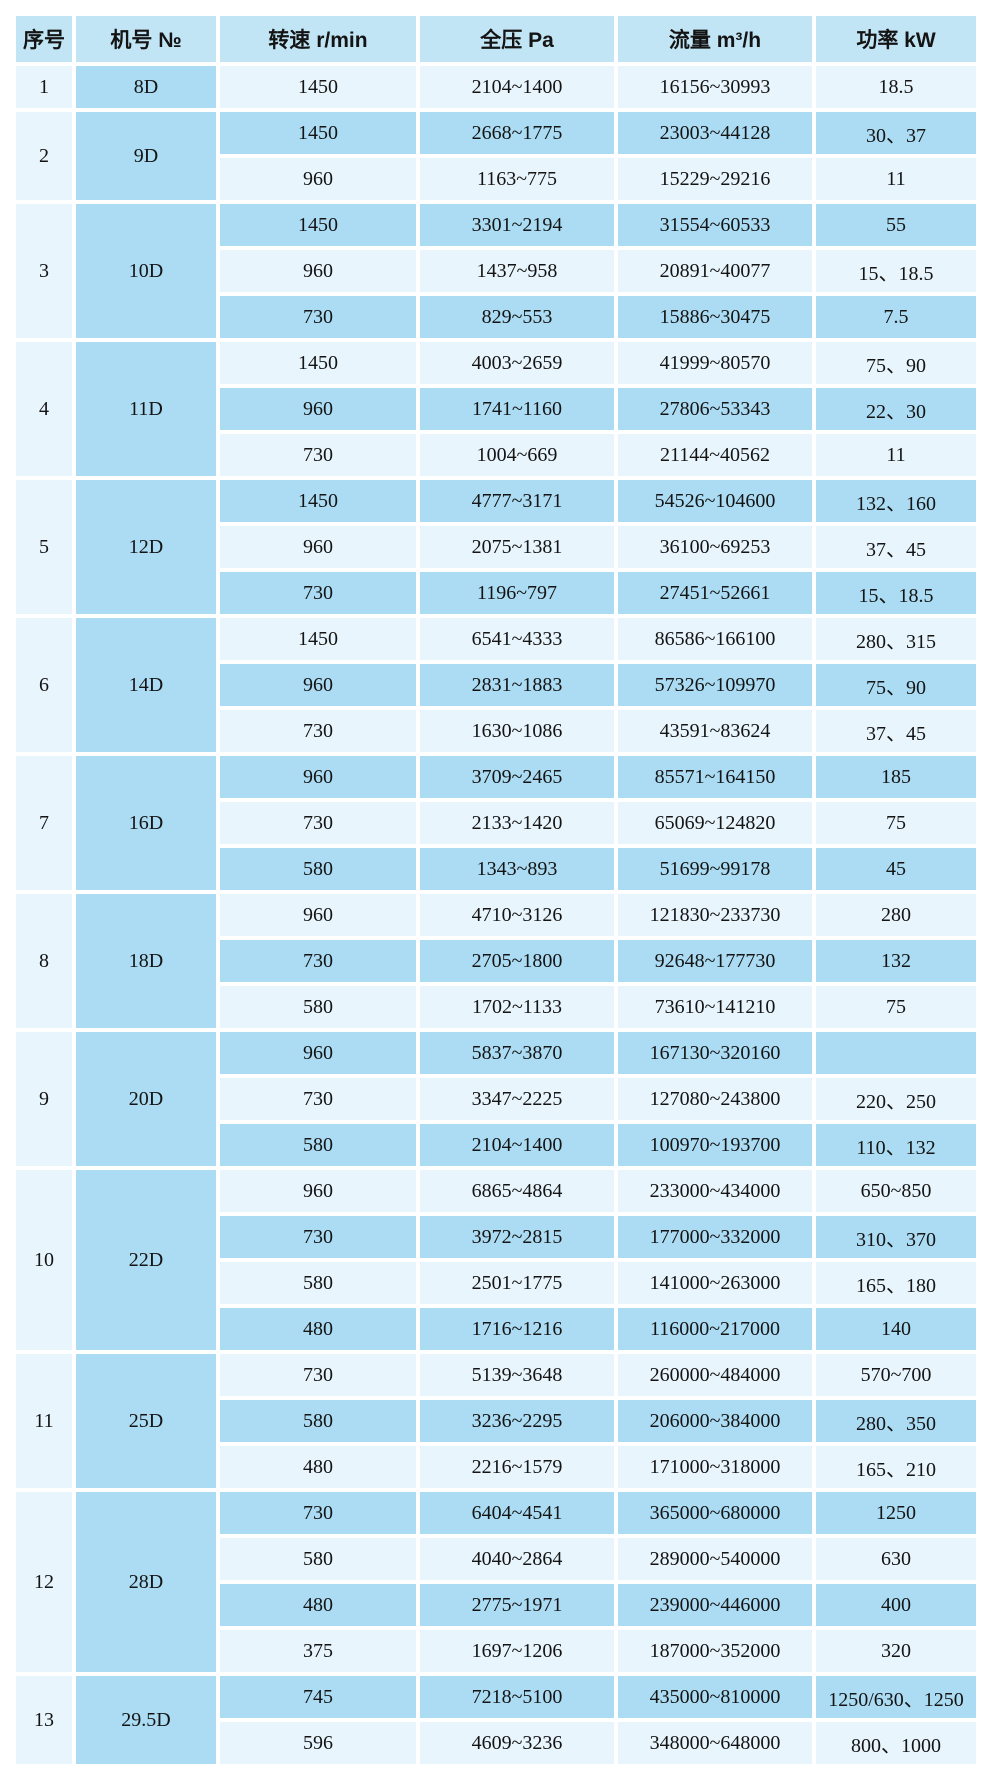  I want to click on power-cell: 310、370, so click(896, 1237).